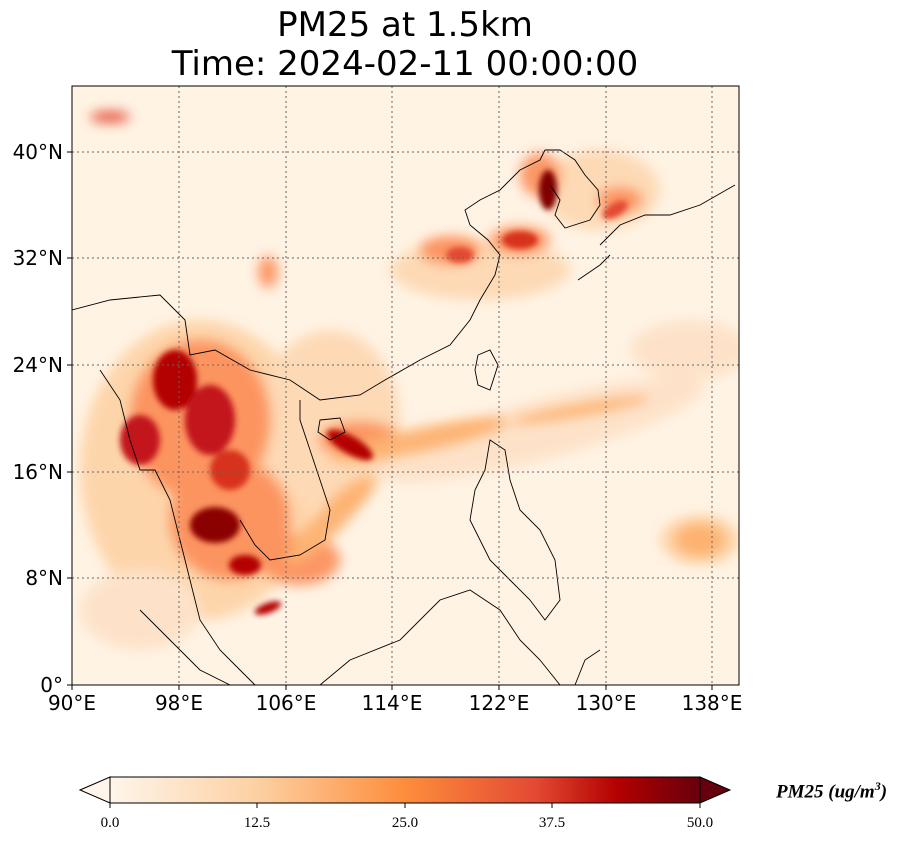 The width and height of the screenshot is (913, 843). What do you see at coordinates (286, 703) in the screenshot?
I see `lon-tick-label: 106°E` at bounding box center [286, 703].